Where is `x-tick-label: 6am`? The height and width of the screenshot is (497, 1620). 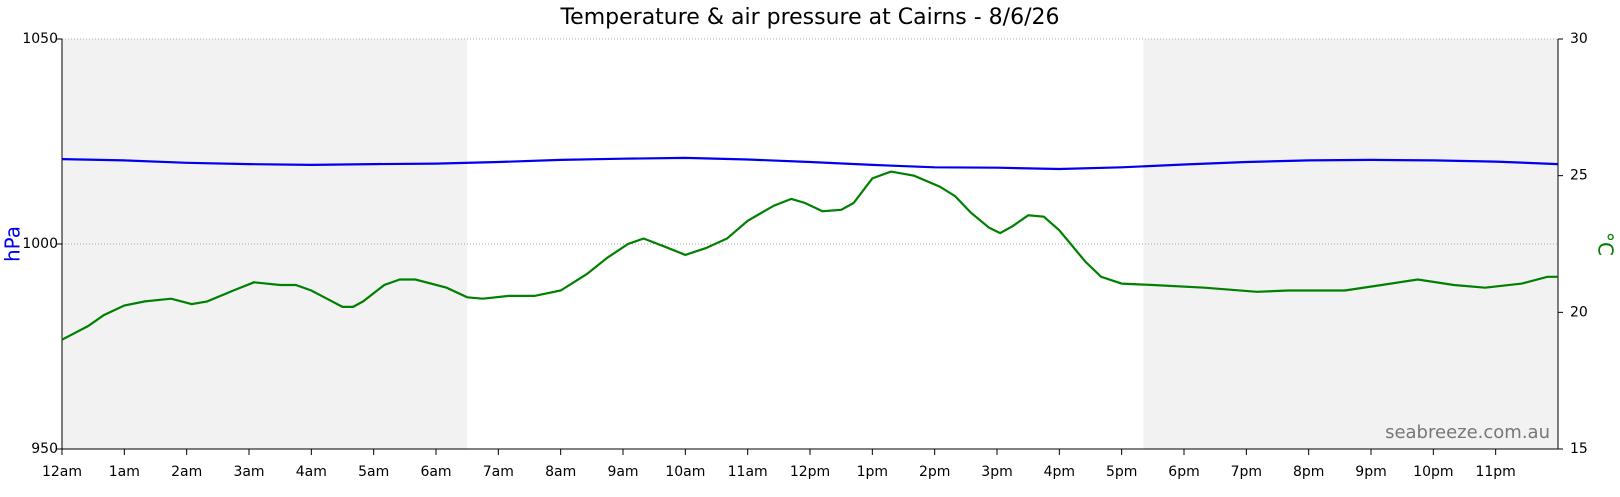
x-tick-label: 6am is located at coordinates (435, 472).